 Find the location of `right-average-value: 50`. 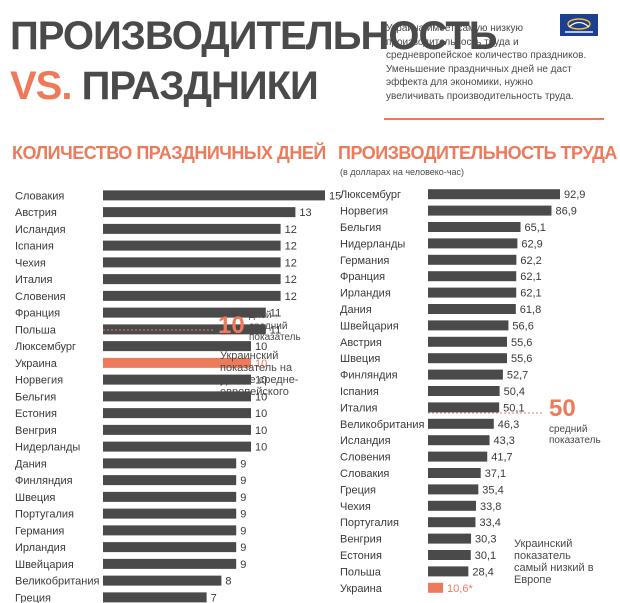

right-average-value: 50 is located at coordinates (562, 408).